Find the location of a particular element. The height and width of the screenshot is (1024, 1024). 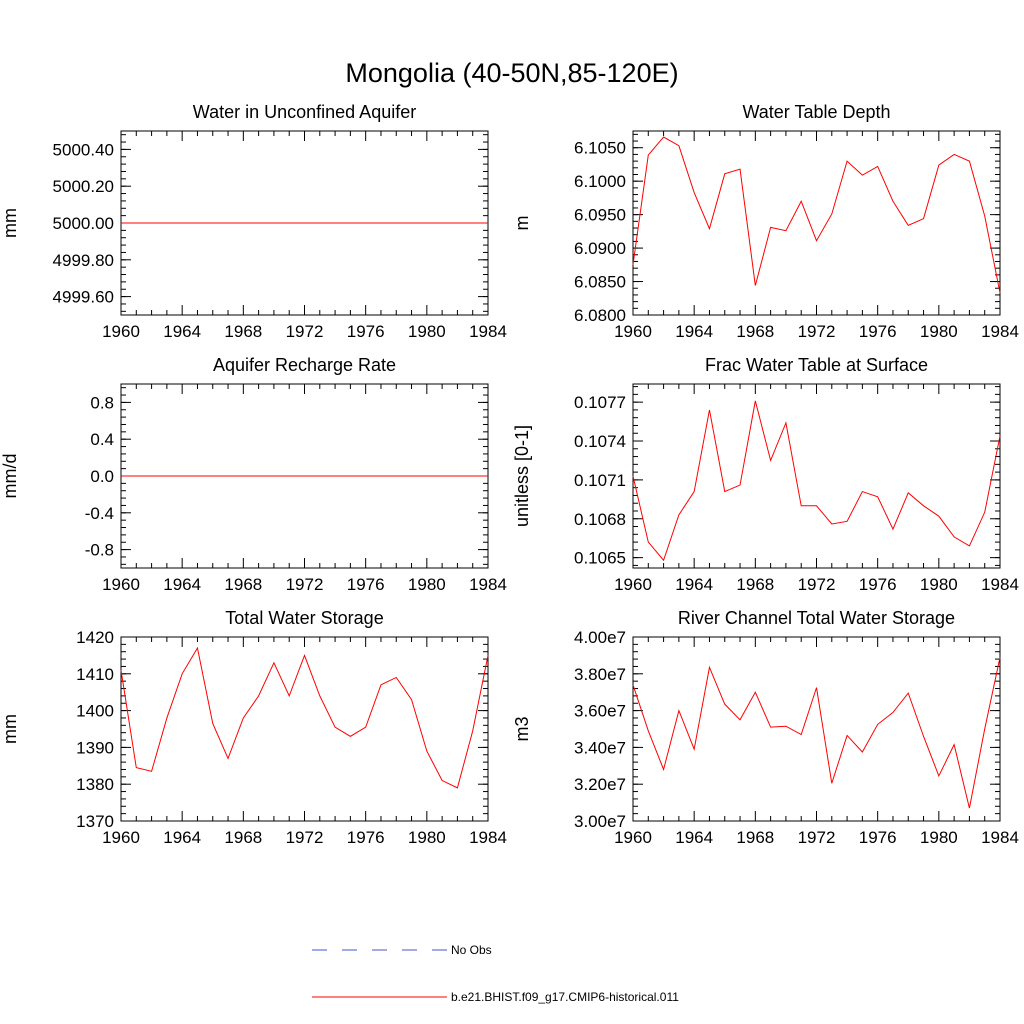

y-tick-label: 0.4 is located at coordinates (102, 439).